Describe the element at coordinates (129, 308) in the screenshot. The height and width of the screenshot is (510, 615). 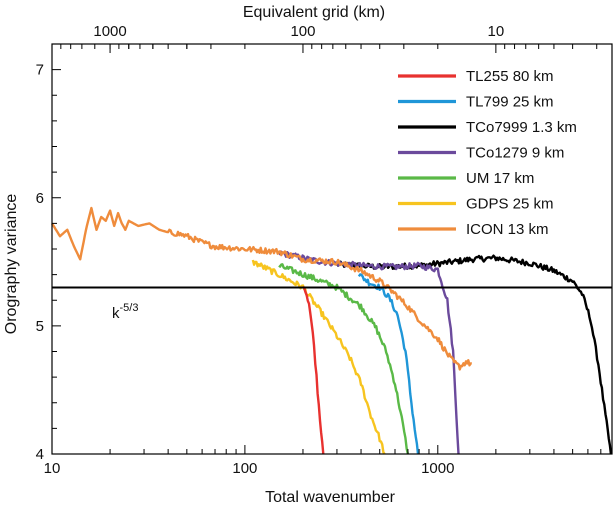
I see `reference-line-label-exponent: -5/3` at that location.